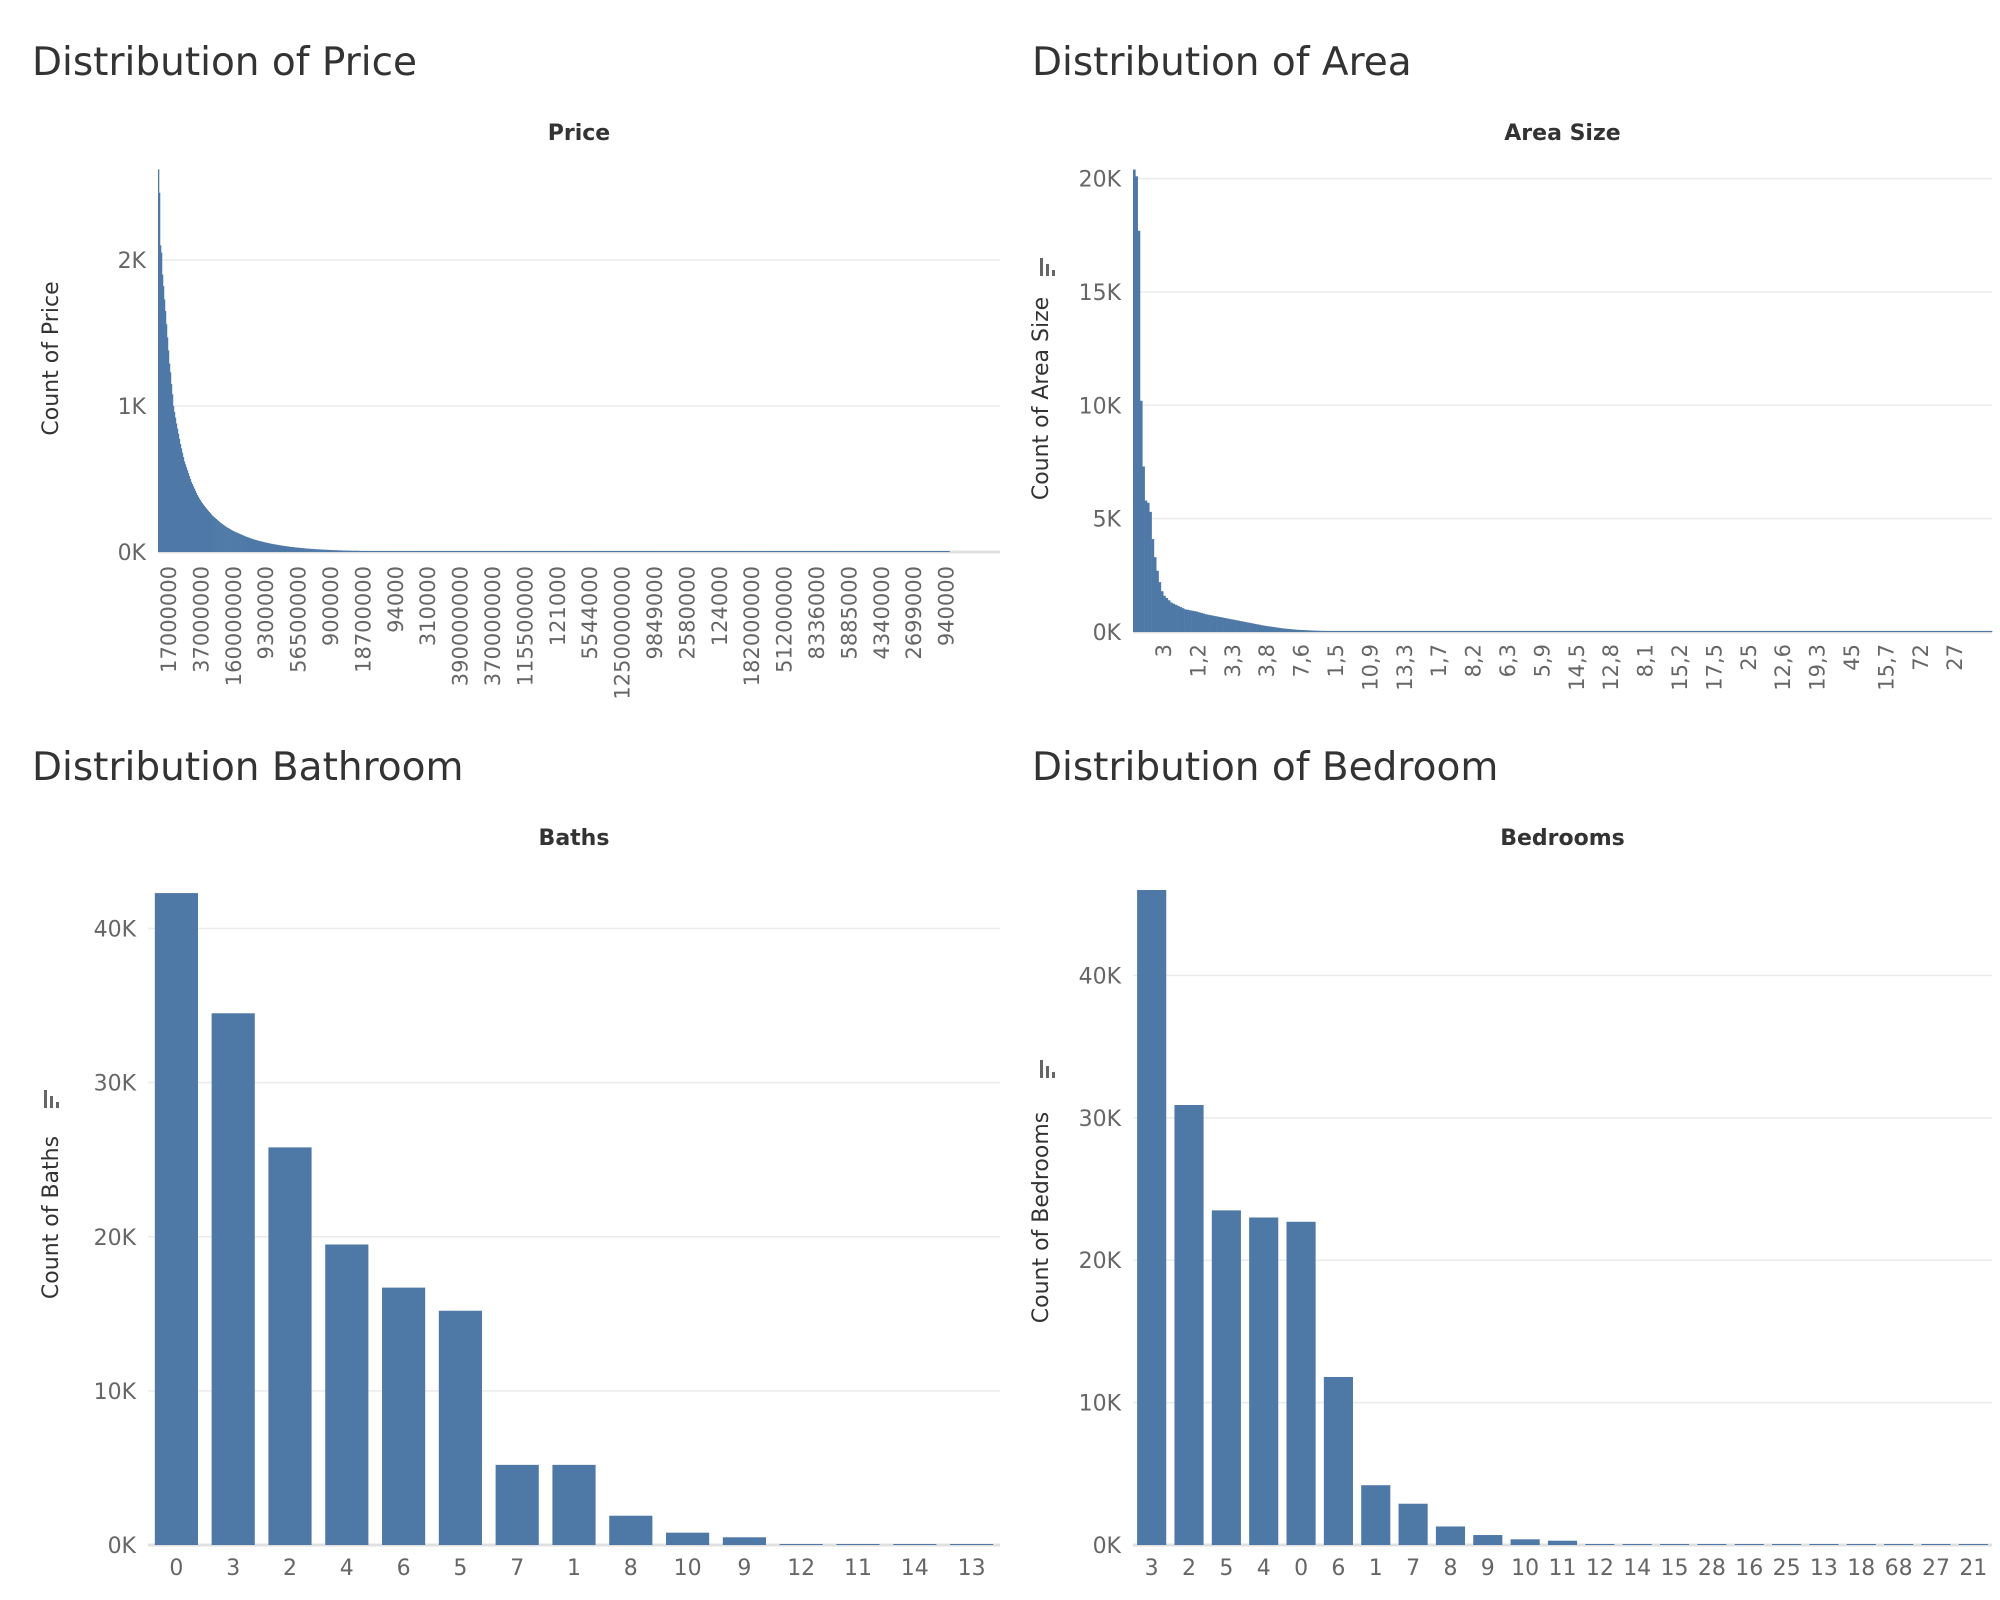  I want to click on y-tick-label: 0K, so click(122, 1546).